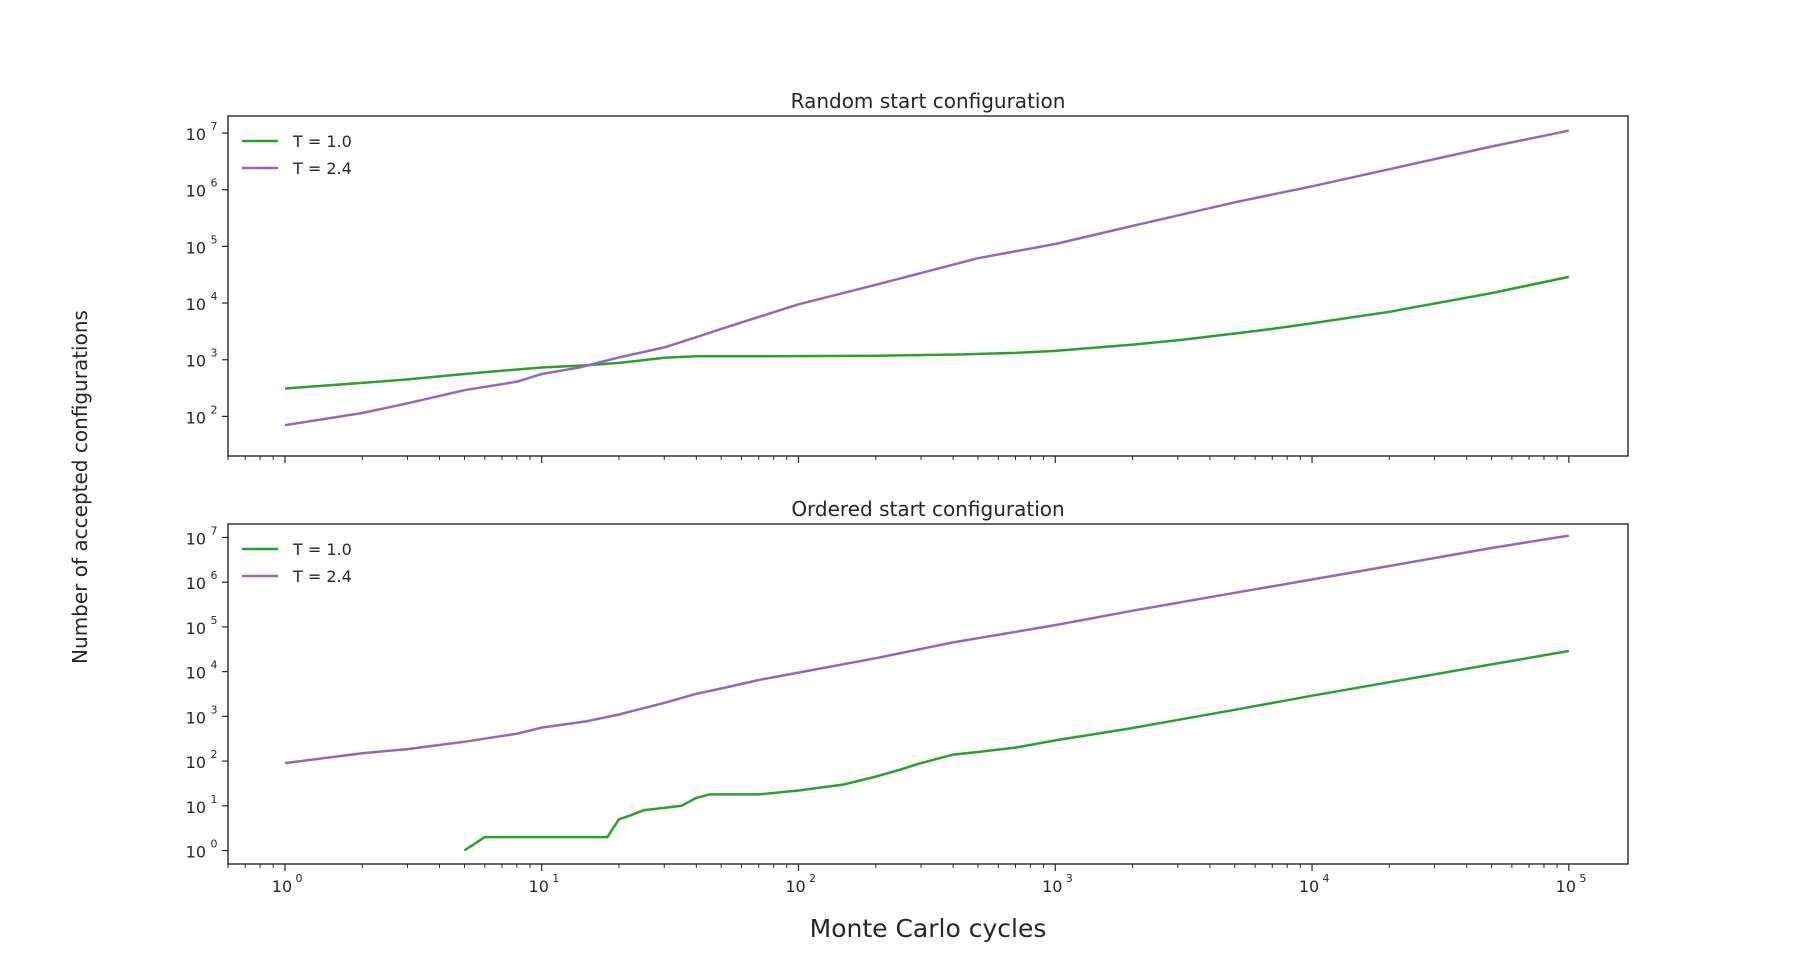  I want to click on x-tick-exponent: 5, so click(1582, 878).